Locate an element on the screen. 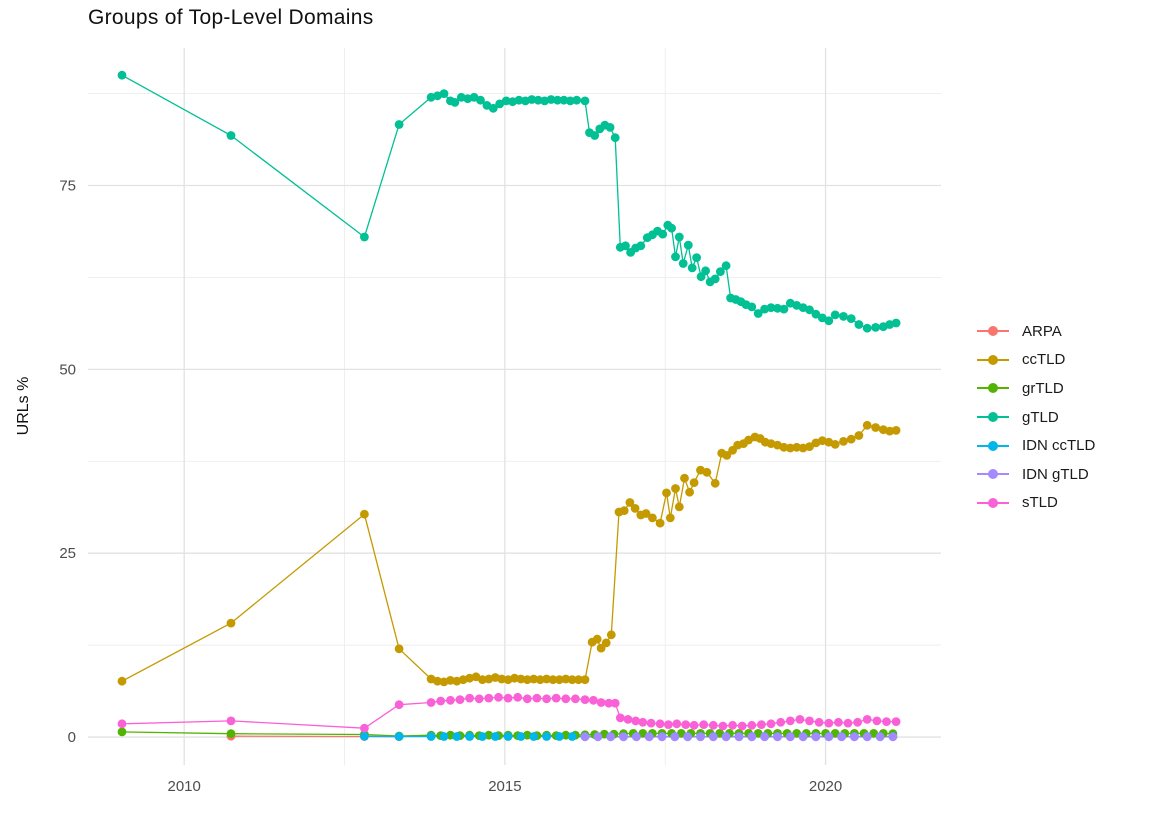  legend-label: IDN ccTLD is located at coordinates (1059, 446).